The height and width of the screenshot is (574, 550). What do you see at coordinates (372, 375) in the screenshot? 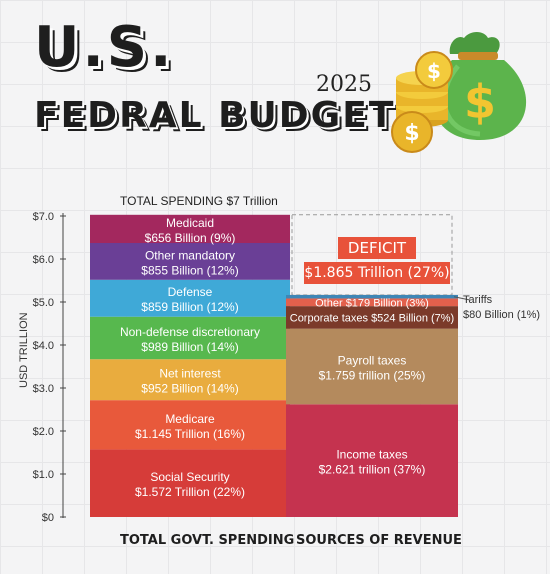
I see `bar-segment-value: $1.759 trillion (25%)` at bounding box center [372, 375].